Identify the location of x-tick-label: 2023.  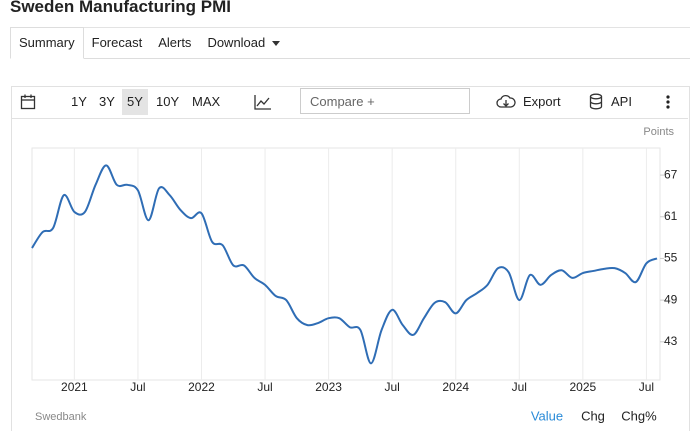
(328, 387).